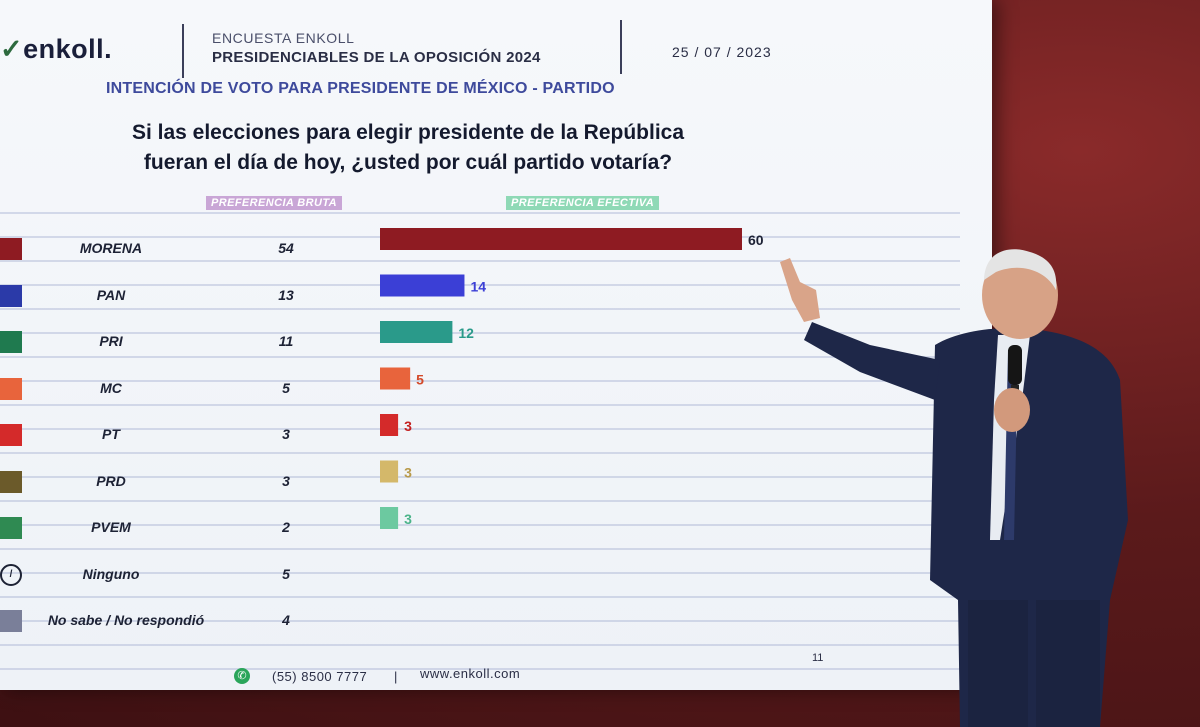 The height and width of the screenshot is (727, 1200). What do you see at coordinates (11, 388) in the screenshot?
I see `mc-logo-icon` at bounding box center [11, 388].